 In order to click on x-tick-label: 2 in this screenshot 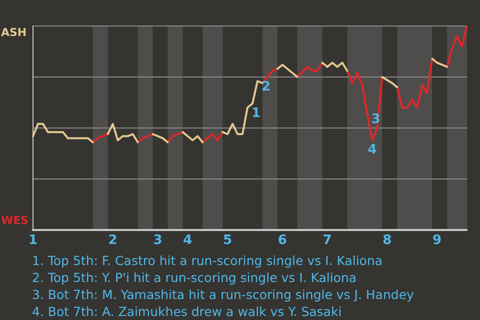, I will do `click(113, 240)`.